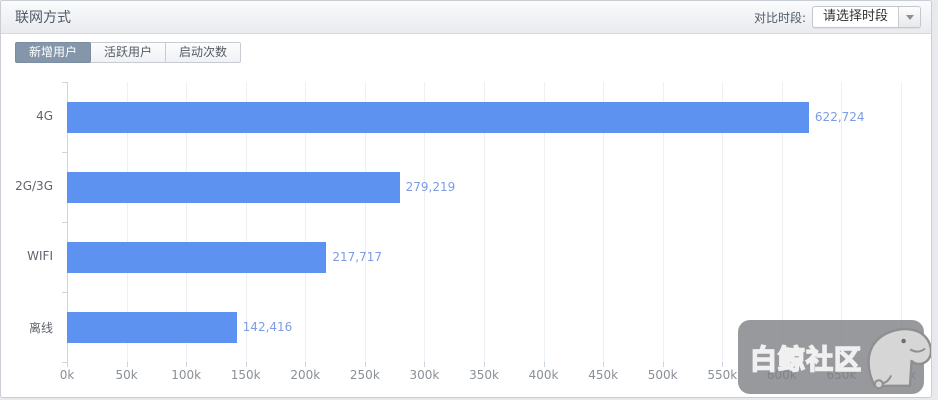 Image resolution: width=938 pixels, height=400 pixels. What do you see at coordinates (67, 375) in the screenshot?
I see `x-tick-label: 0k` at bounding box center [67, 375].